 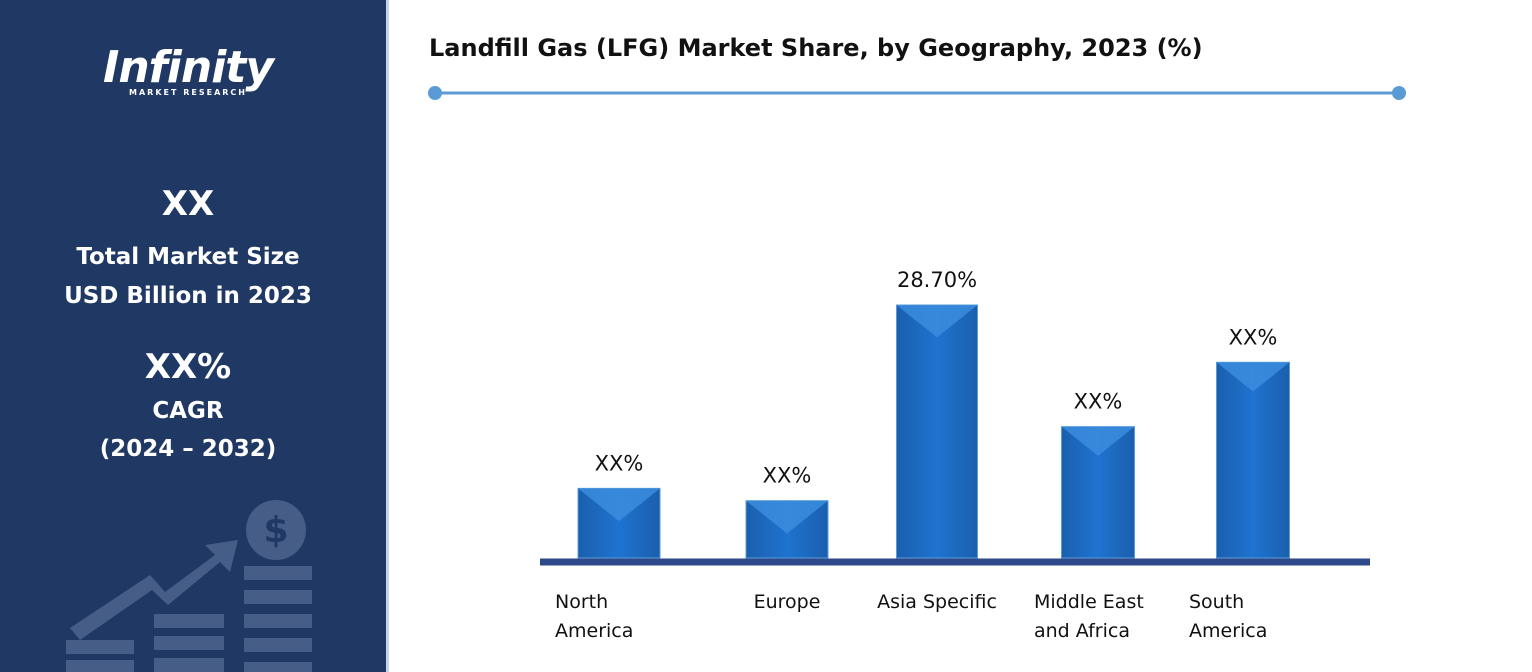 What do you see at coordinates (188, 411) in the screenshot?
I see `cagr-label: CAGR` at bounding box center [188, 411].